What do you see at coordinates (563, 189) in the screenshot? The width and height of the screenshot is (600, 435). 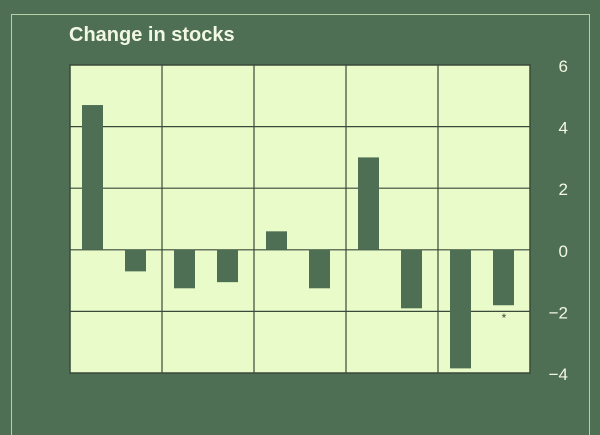 I see `y-tick-label: 2` at bounding box center [563, 189].